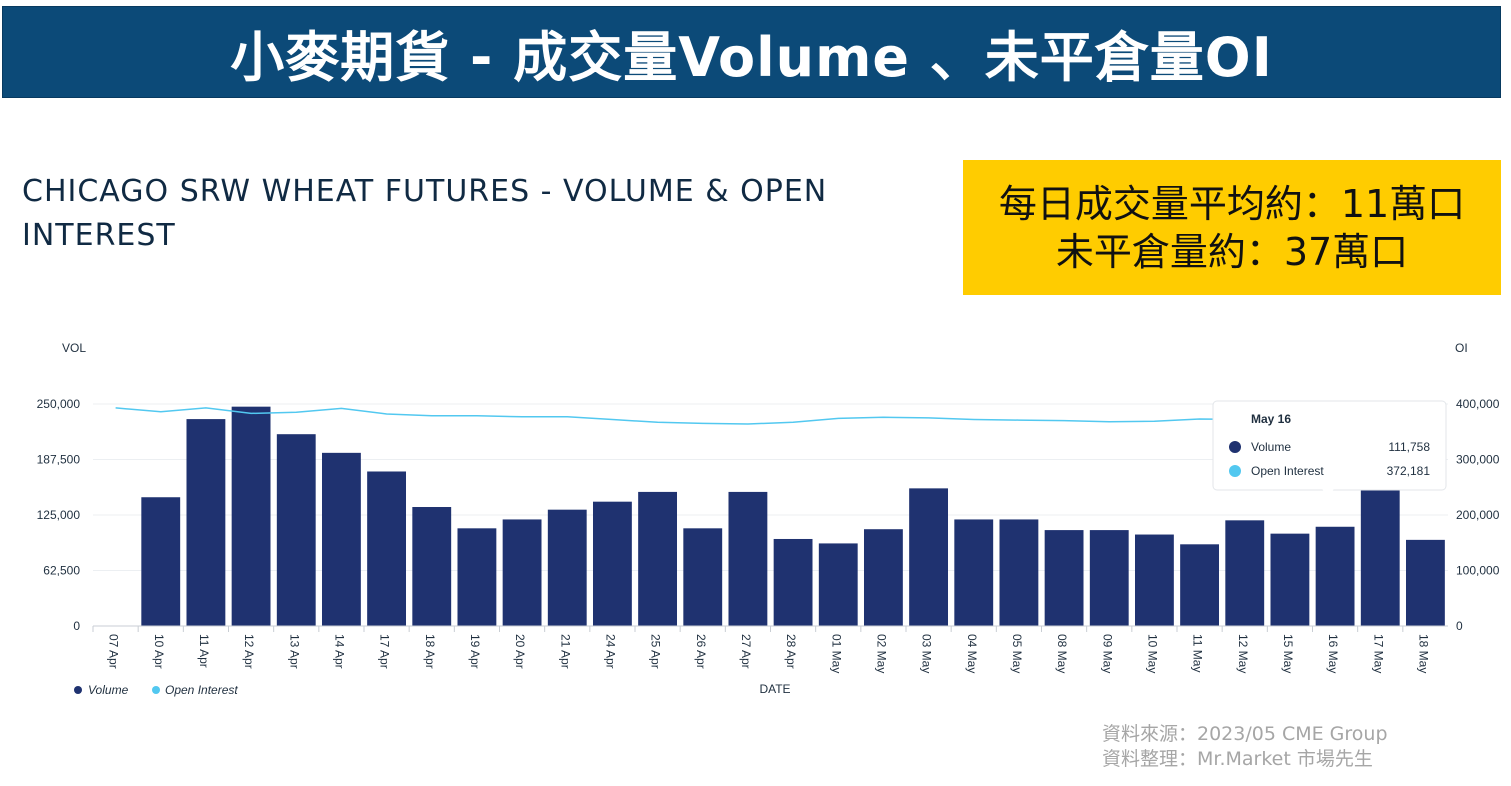  Describe the element at coordinates (1287, 471) in the screenshot. I see `tooltip-oi-label: Open Interest` at that location.